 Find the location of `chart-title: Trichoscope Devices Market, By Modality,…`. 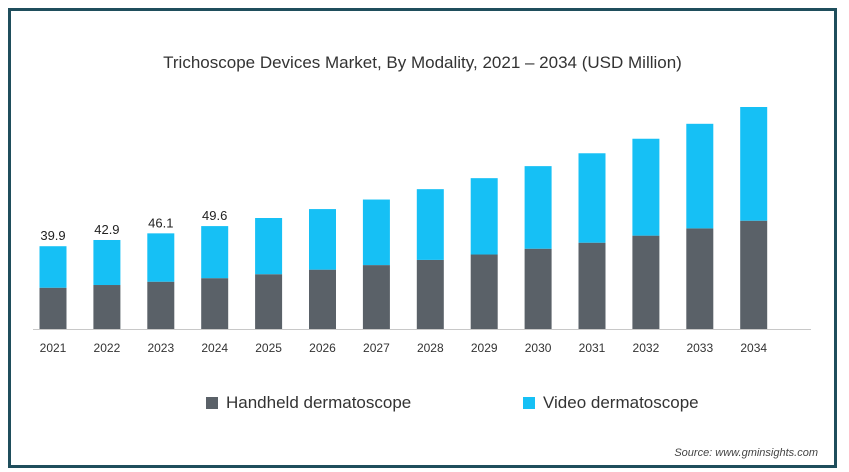

chart-title: Trichoscope Devices Market, By Modality,… is located at coordinates (422, 62).